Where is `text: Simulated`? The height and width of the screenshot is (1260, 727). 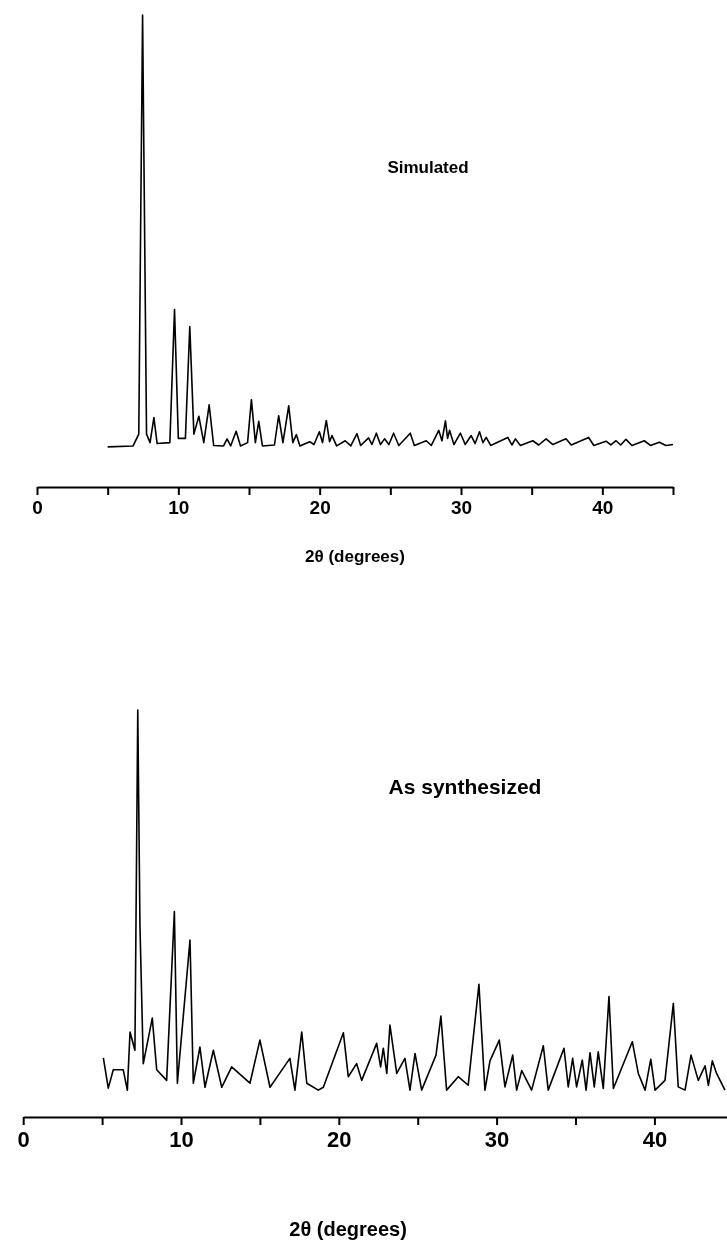 text: Simulated is located at coordinates (428, 167).